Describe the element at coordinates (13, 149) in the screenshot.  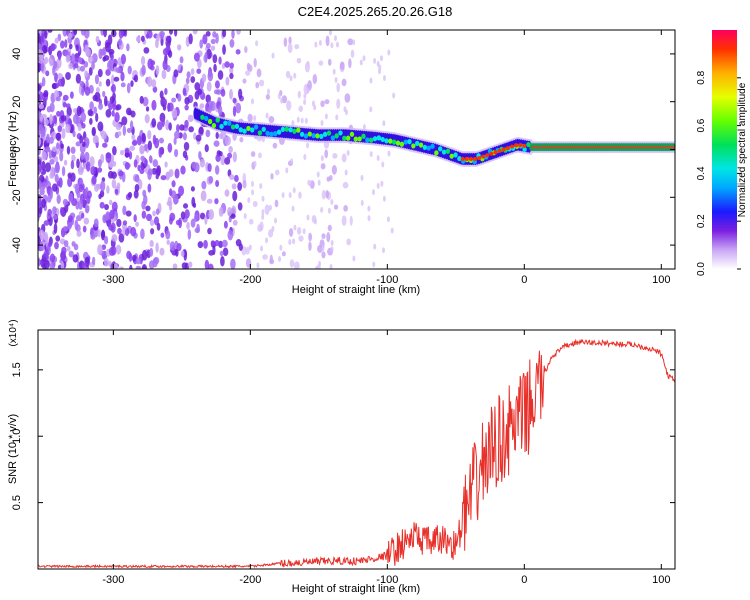
I see `spectrogram-y-label: Frequency (Hz)` at that location.